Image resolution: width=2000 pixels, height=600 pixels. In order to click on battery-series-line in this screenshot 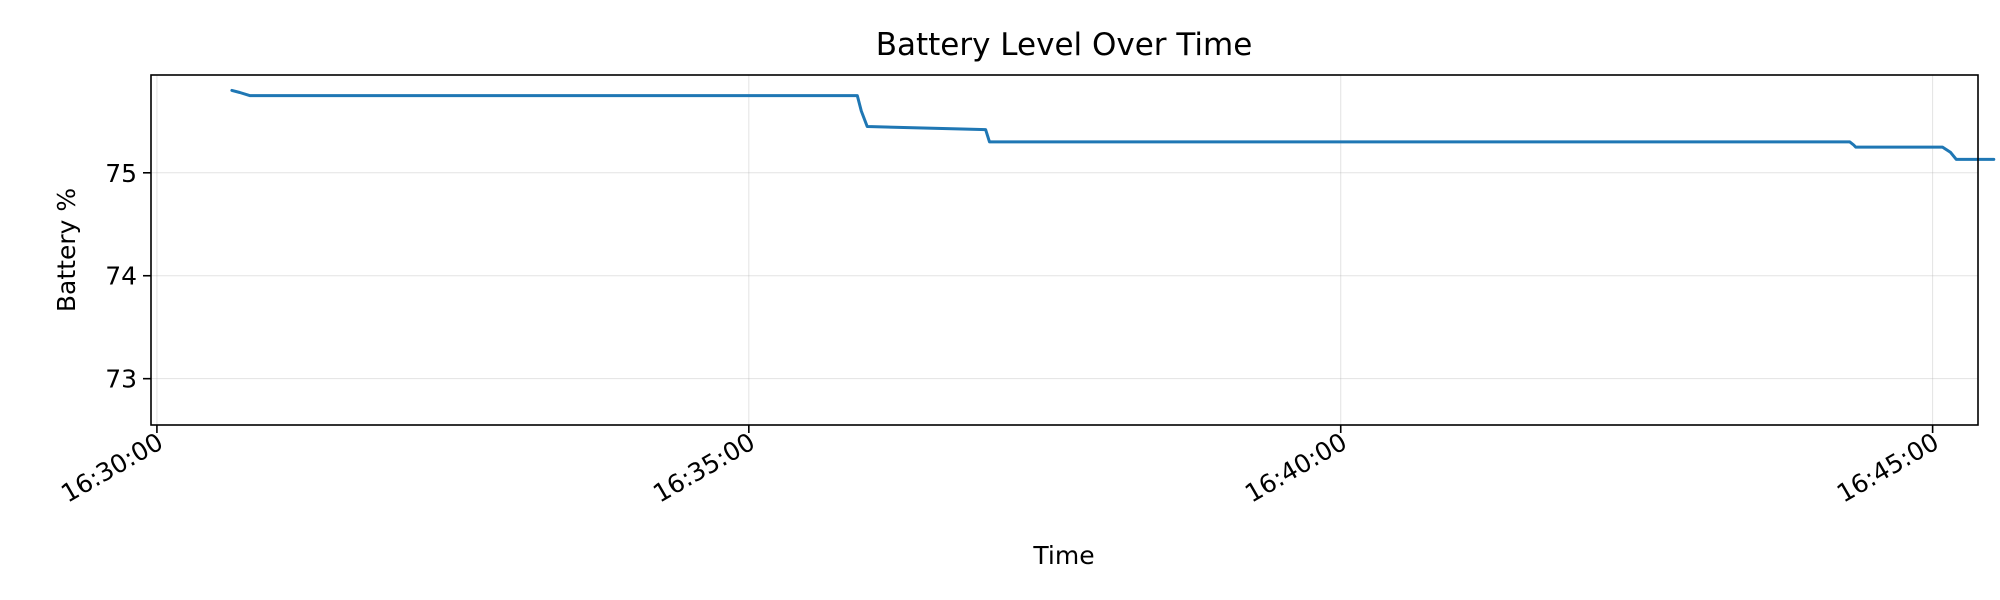, I will do `click(1113, 124)`.